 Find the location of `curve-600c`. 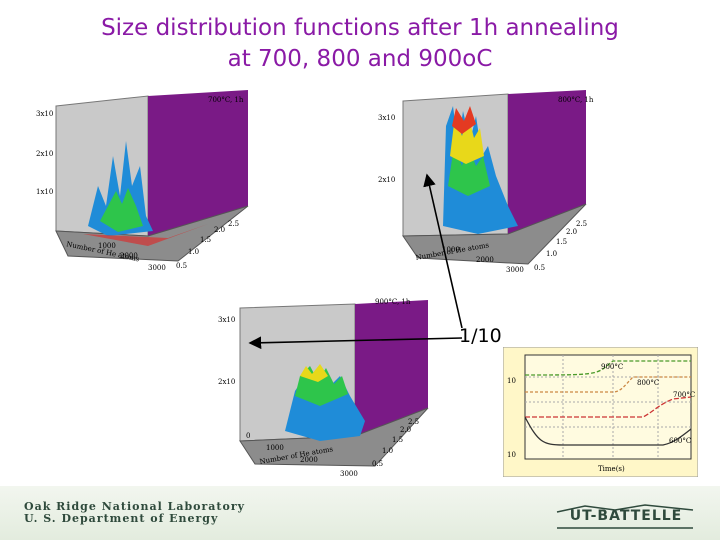

curve-600c is located at coordinates (608, 431).